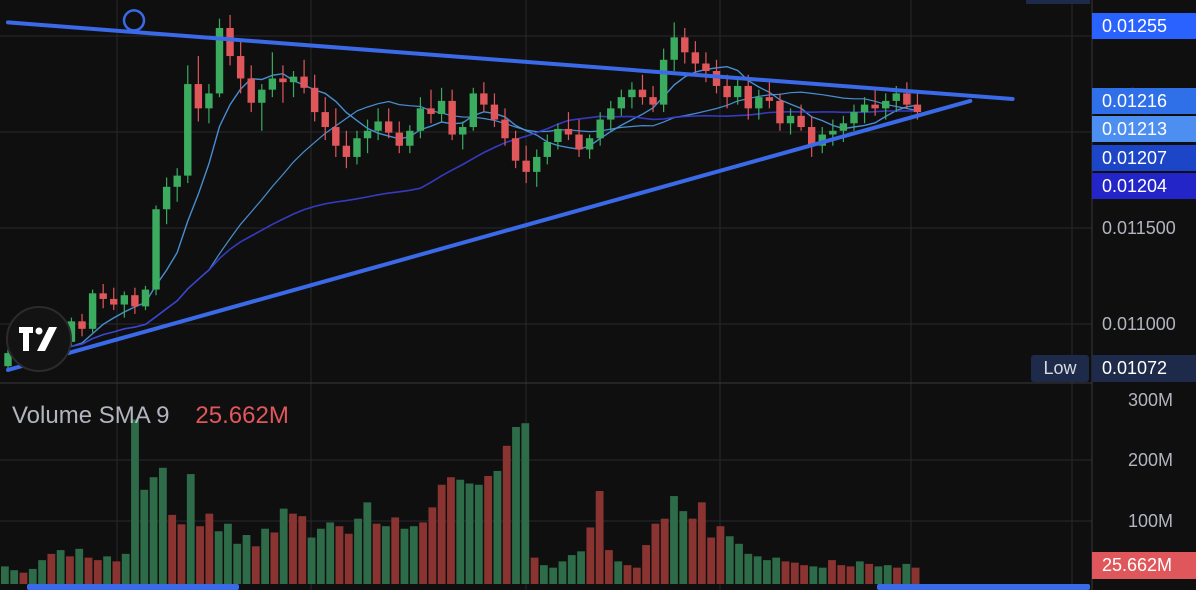 Image resolution: width=1196 pixels, height=590 pixels. What do you see at coordinates (983, 587) in the screenshot?
I see `scroll-indicator-right` at bounding box center [983, 587].